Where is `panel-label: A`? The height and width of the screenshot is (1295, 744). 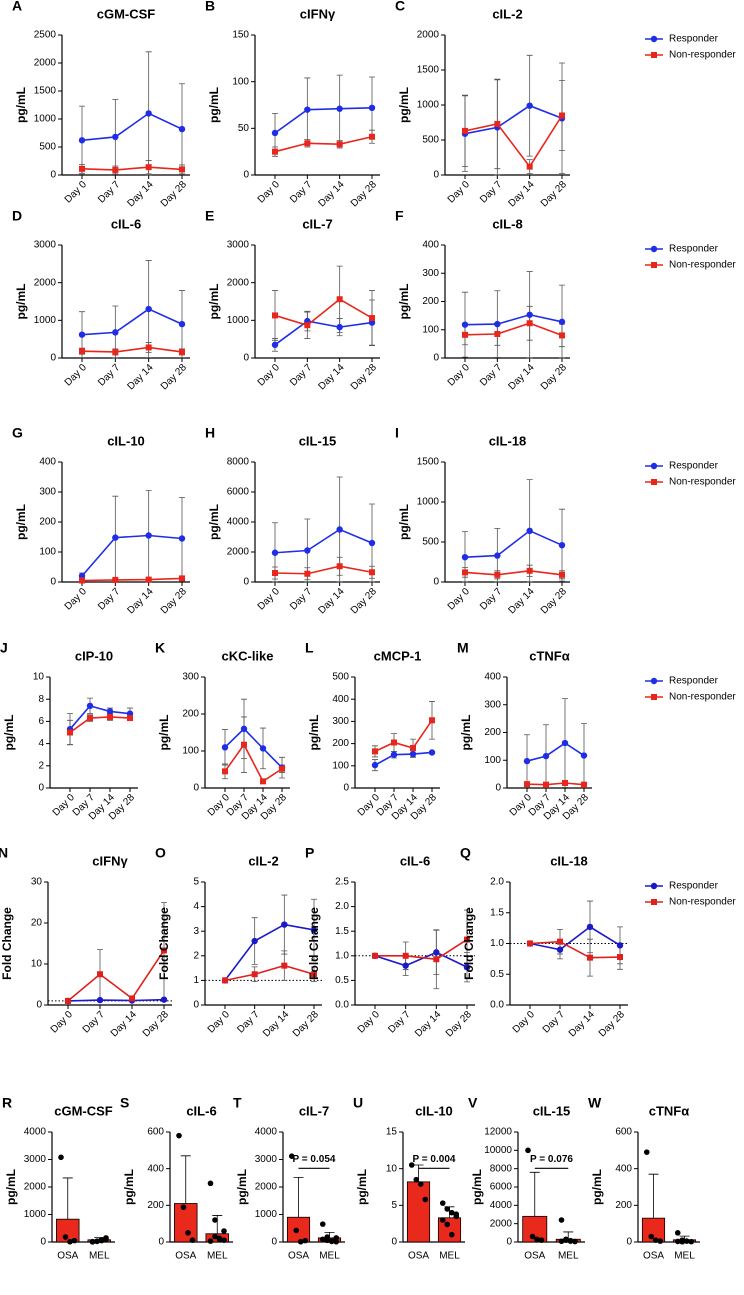
panel-label: A is located at coordinates (17, 7).